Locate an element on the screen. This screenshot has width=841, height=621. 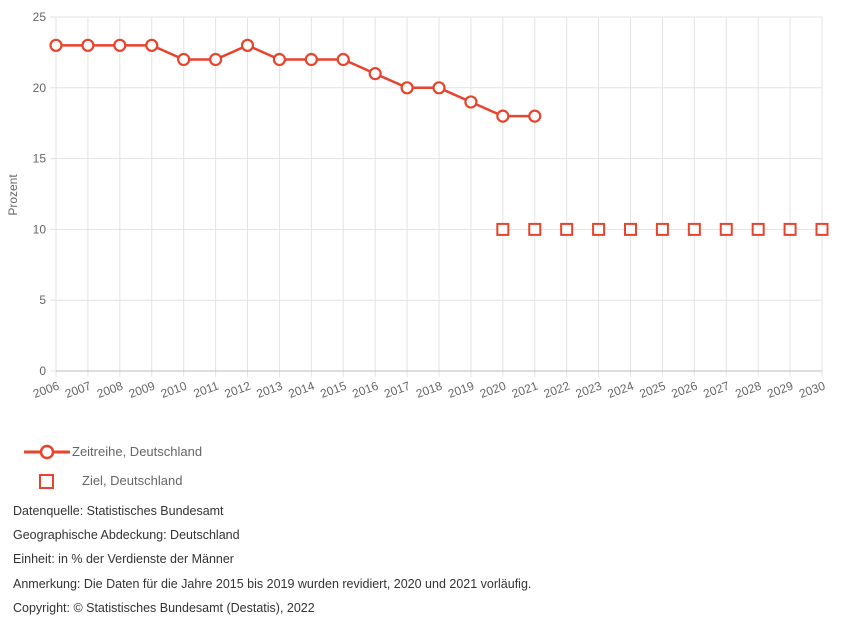
x-tick-label: 2010 is located at coordinates (174, 390).